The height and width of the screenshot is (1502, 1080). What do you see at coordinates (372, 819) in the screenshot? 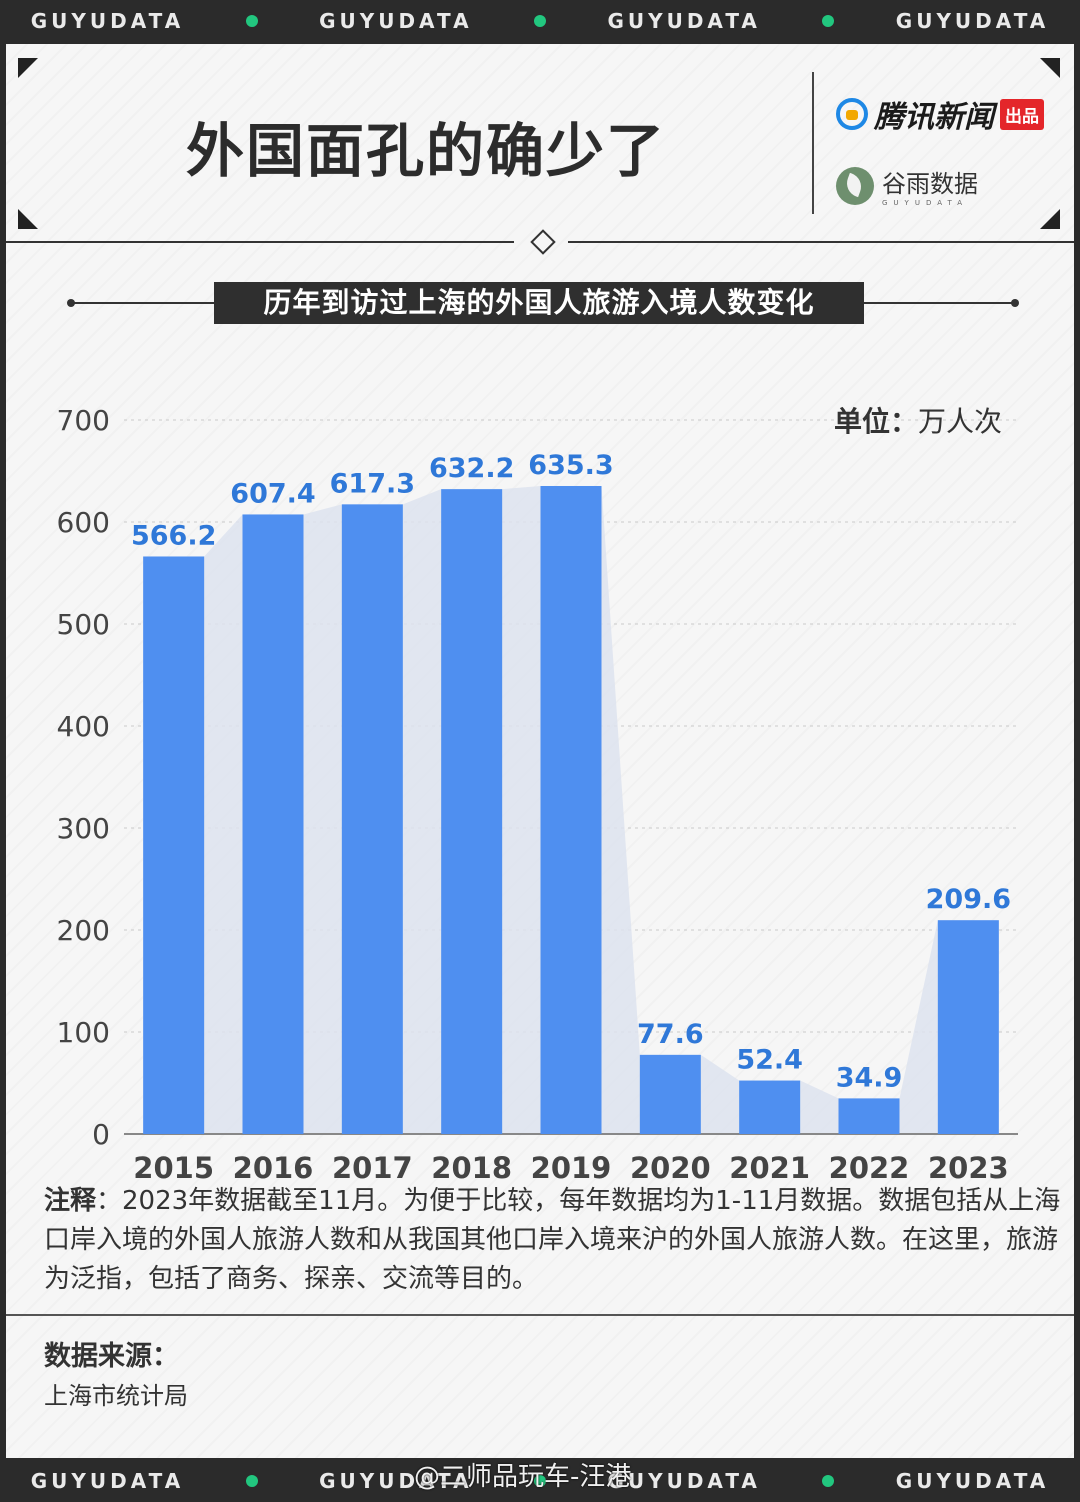
I see `bar-2017` at bounding box center [372, 819].